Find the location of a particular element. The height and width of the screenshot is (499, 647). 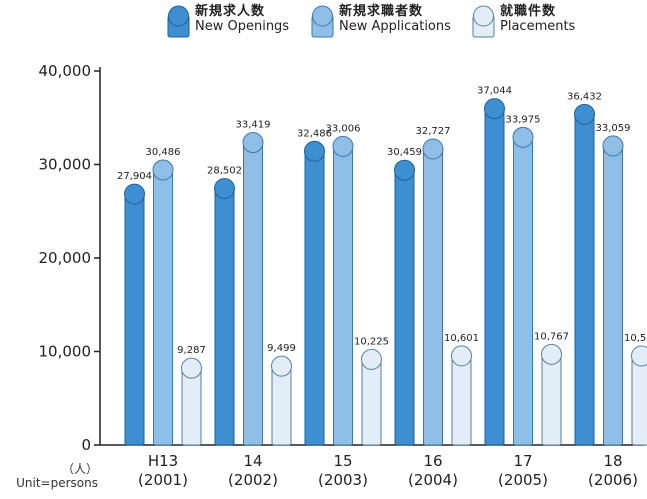

data-label: 36,432 is located at coordinates (584, 96).